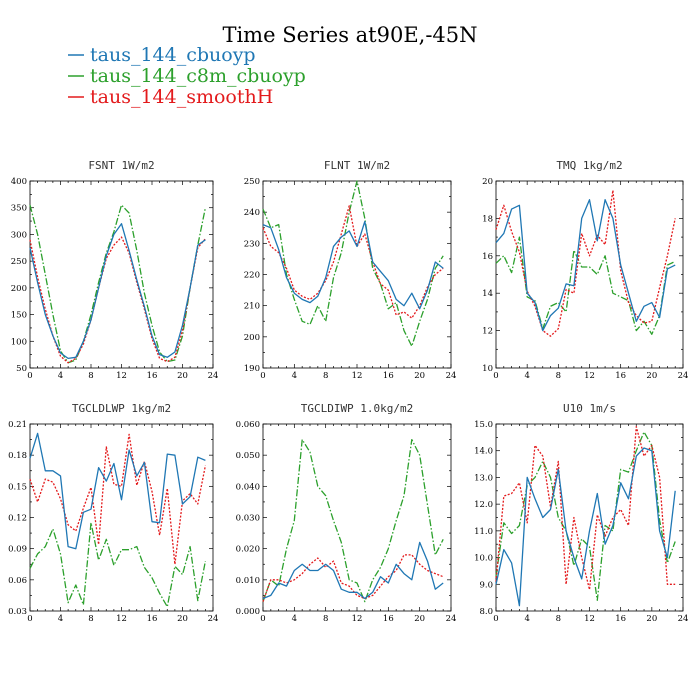 This screenshot has width=700, height=700. Describe the element at coordinates (248, 550) in the screenshot. I see `y-tick-label: 0.020` at that location.